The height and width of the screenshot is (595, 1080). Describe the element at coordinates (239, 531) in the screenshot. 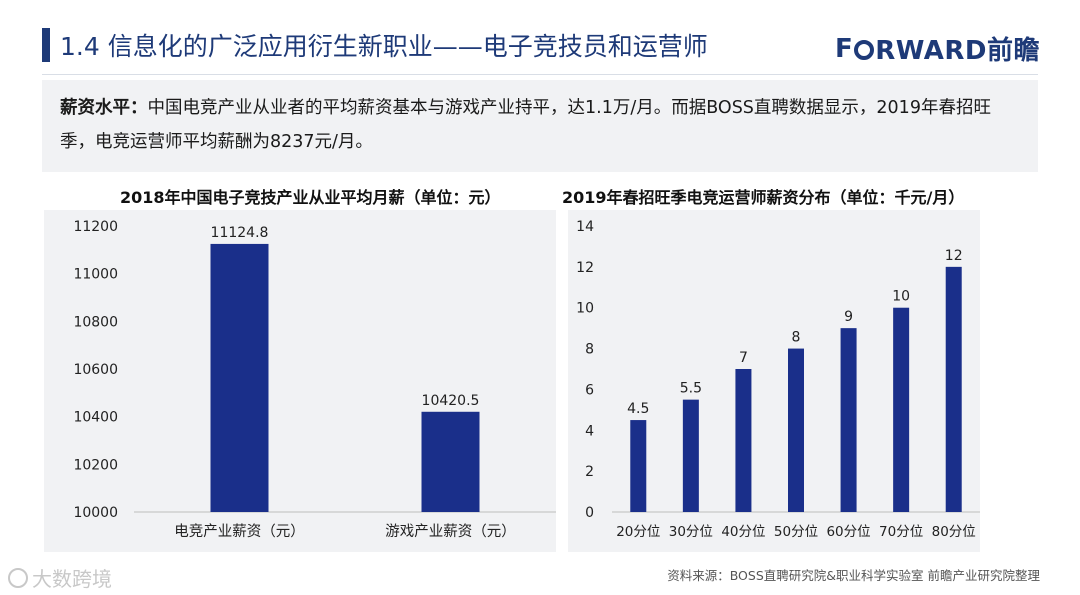

I see `chart1-category-label: 电竞产业薪资（元）` at that location.